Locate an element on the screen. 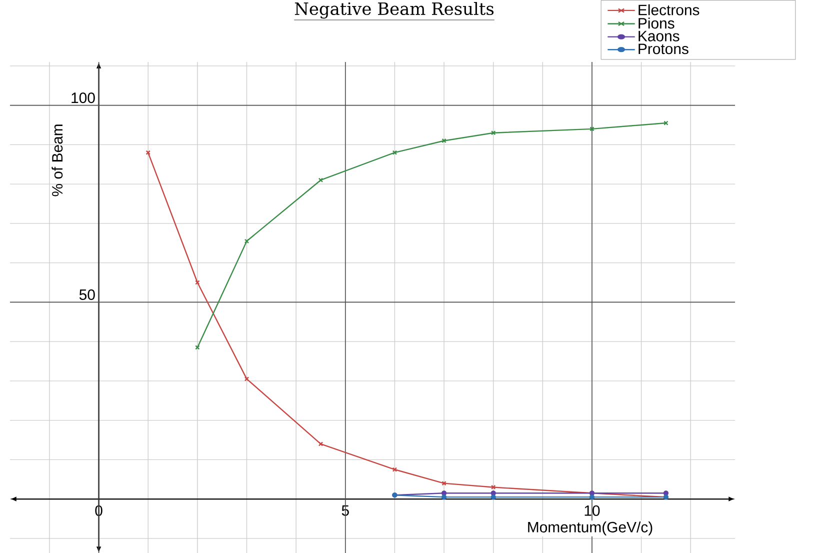 Image resolution: width=838 pixels, height=553 pixels. y-tick-label: 50 is located at coordinates (87, 294).